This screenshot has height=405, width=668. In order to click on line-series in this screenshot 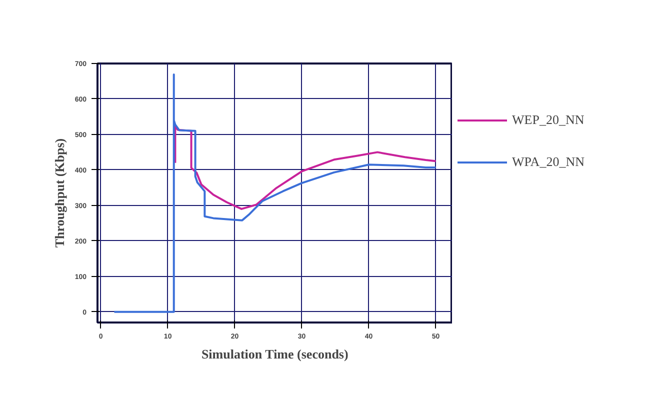, I will do `click(305, 167)`.